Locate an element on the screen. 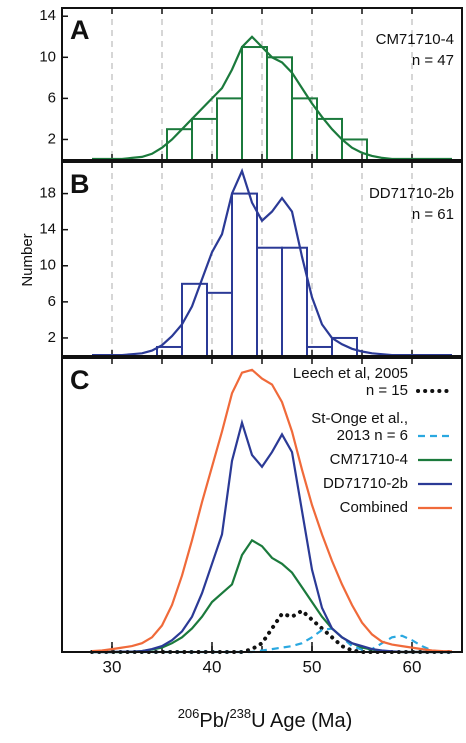  legend-label: Combined is located at coordinates (374, 507).